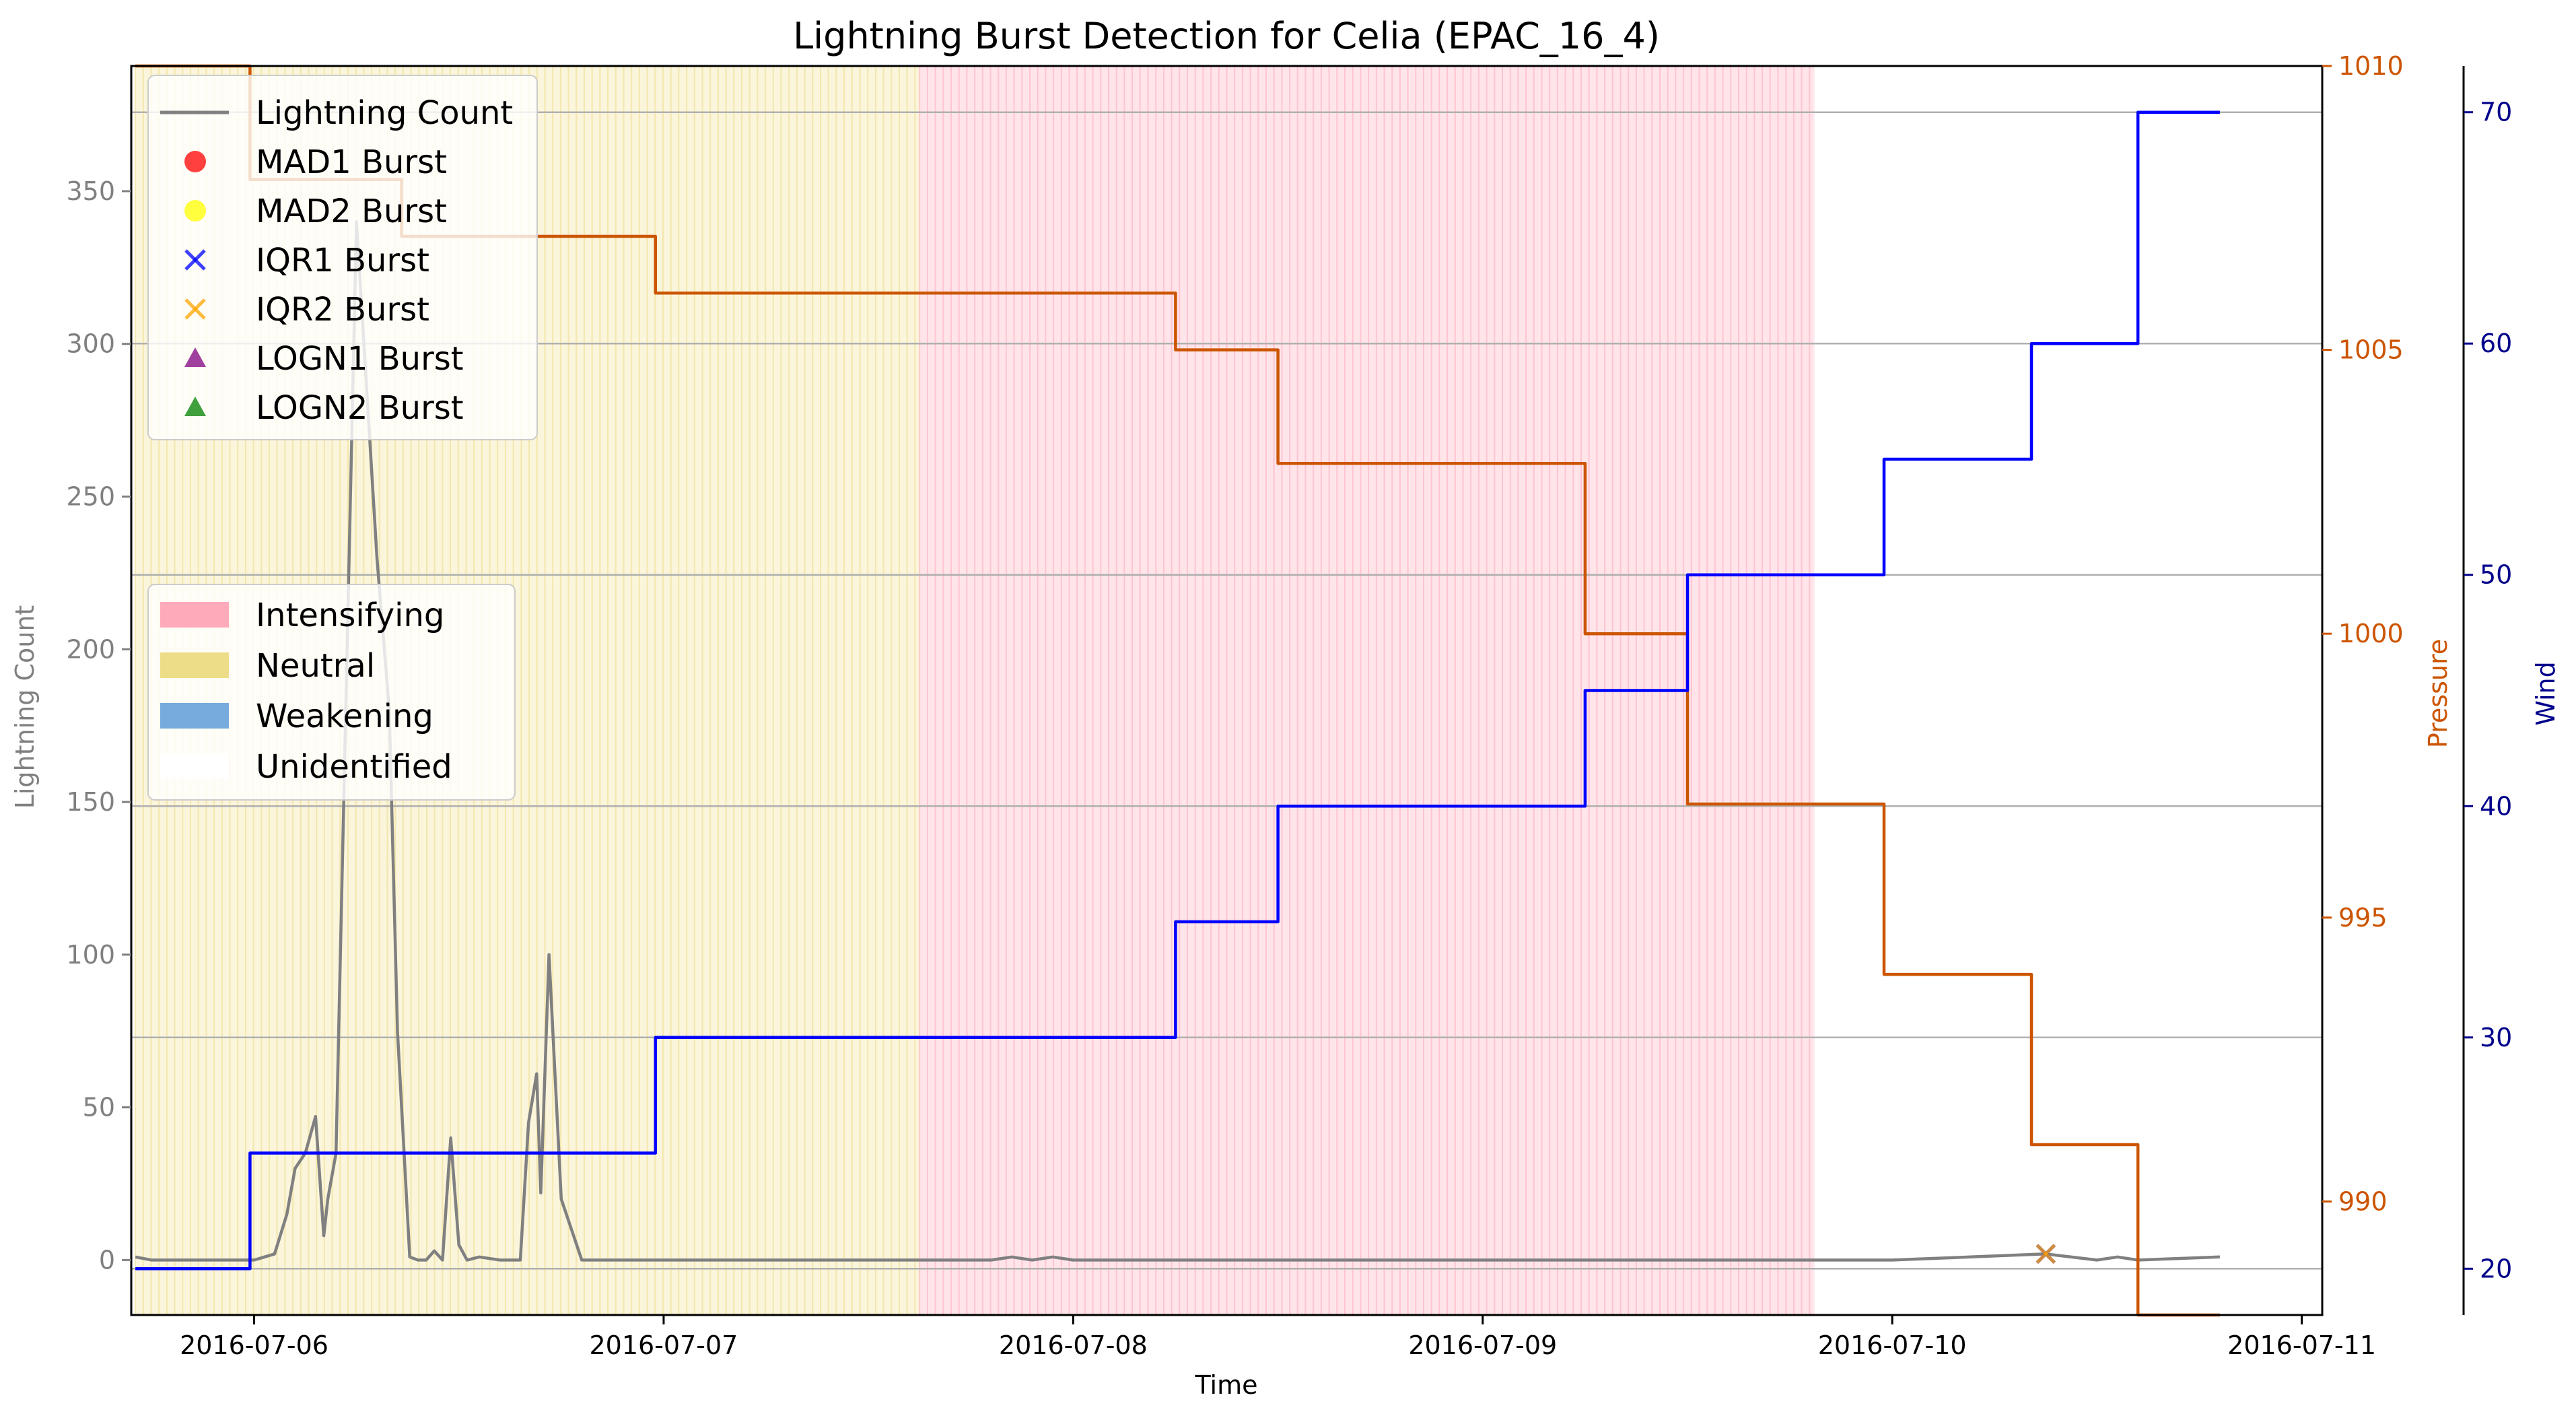 The width and height of the screenshot is (2576, 1416). Describe the element at coordinates (2496, 343) in the screenshot. I see `wind-tick-label: 60` at that location.